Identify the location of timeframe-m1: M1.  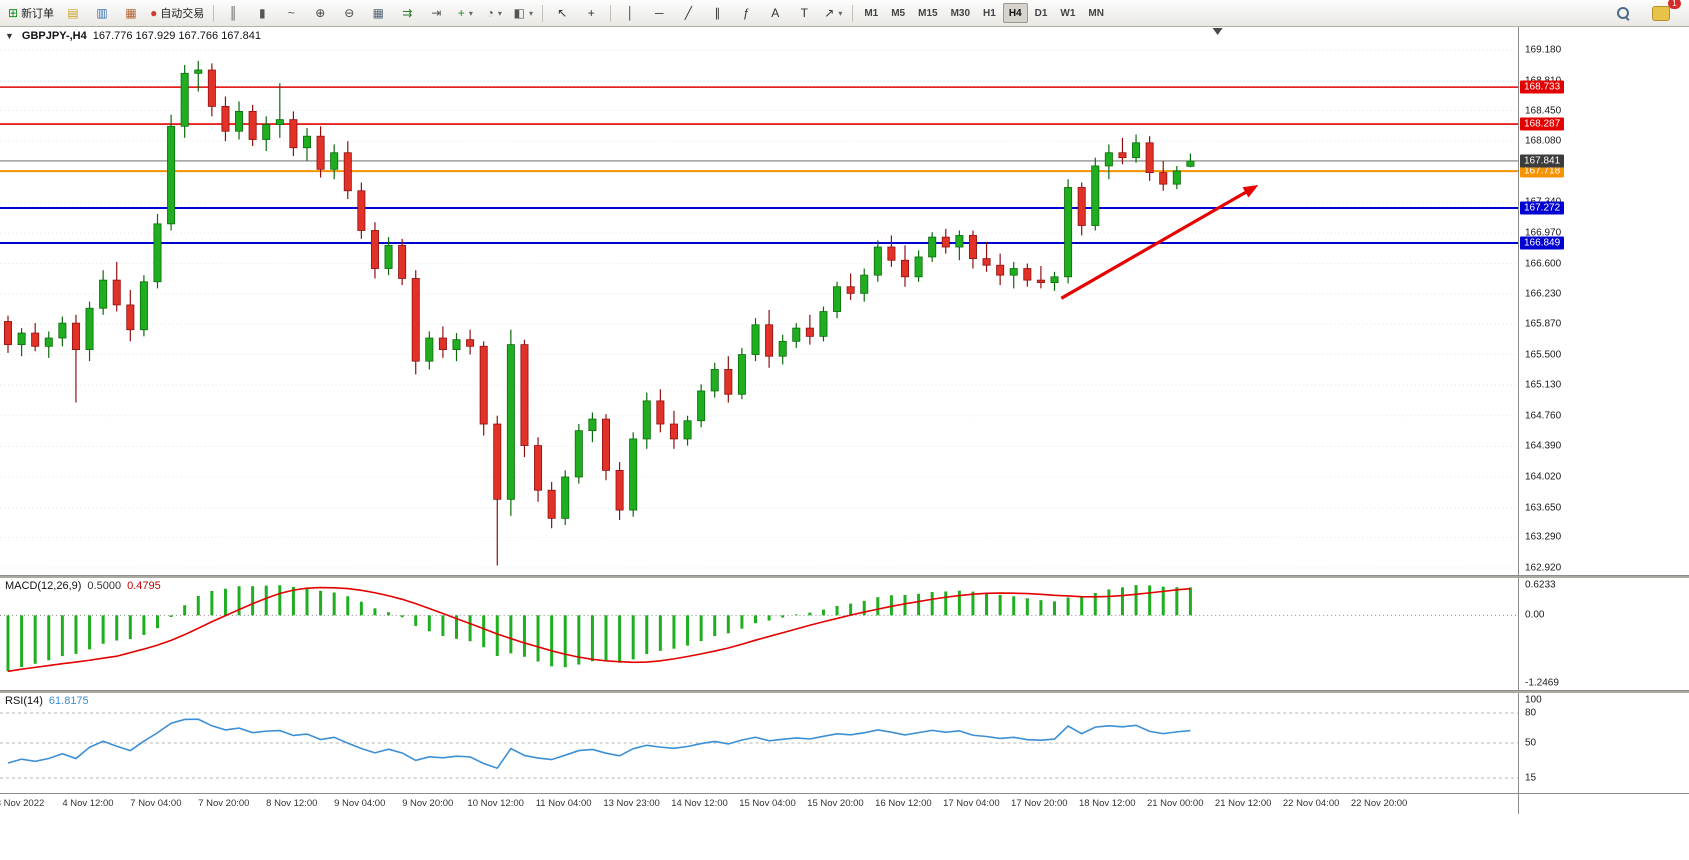
(871, 13).